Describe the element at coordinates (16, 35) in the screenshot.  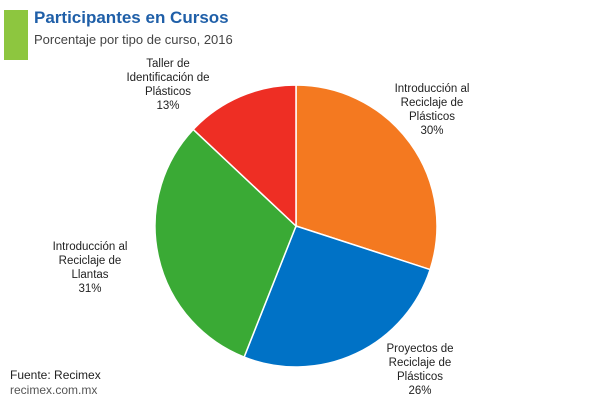
I see `title-accent-bar` at that location.